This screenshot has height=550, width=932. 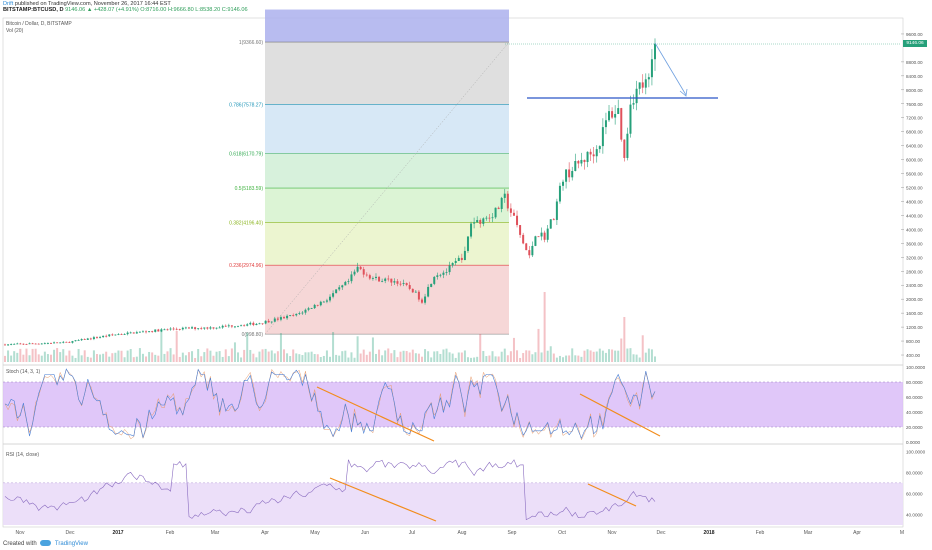 I want to click on symbol-label: BITSTAMP:BTCUSD, D, so click(x=33, y=10).